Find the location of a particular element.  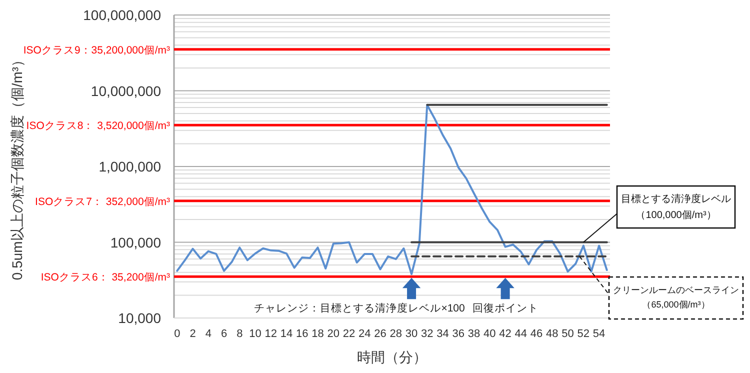

x-tick-label: 40 is located at coordinates (490, 334).